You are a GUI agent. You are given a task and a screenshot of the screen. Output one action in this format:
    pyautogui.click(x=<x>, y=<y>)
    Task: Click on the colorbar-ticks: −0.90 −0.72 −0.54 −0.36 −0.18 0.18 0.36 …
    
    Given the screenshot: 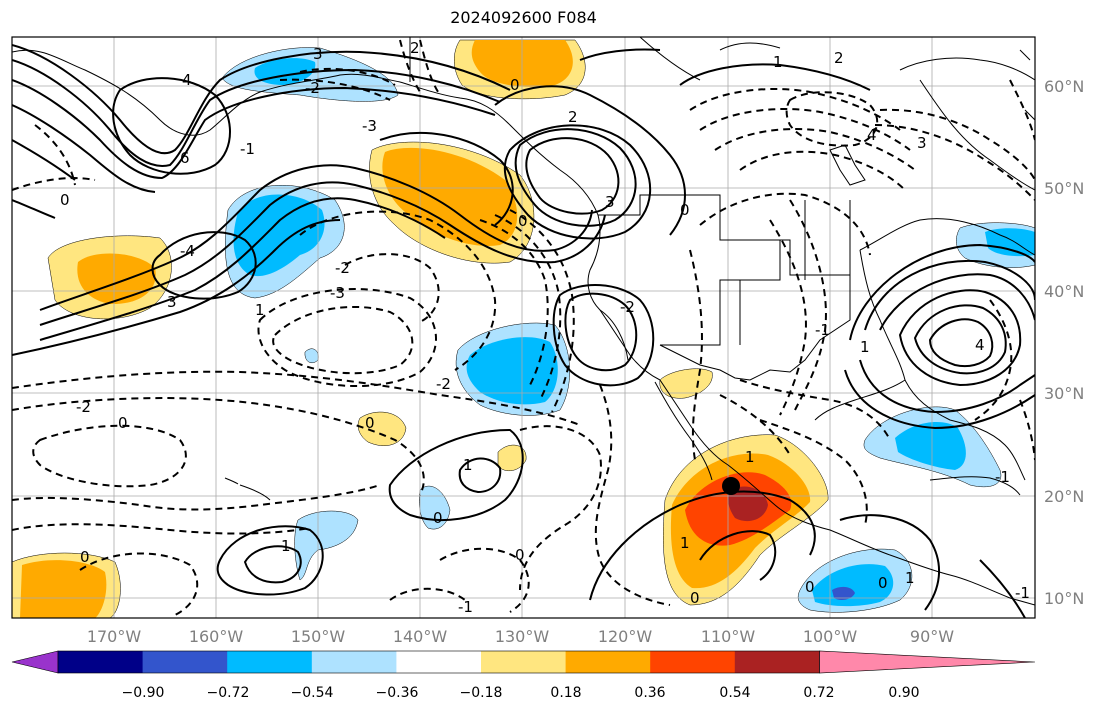 What is the action you would take?
    pyautogui.click(x=521, y=693)
    